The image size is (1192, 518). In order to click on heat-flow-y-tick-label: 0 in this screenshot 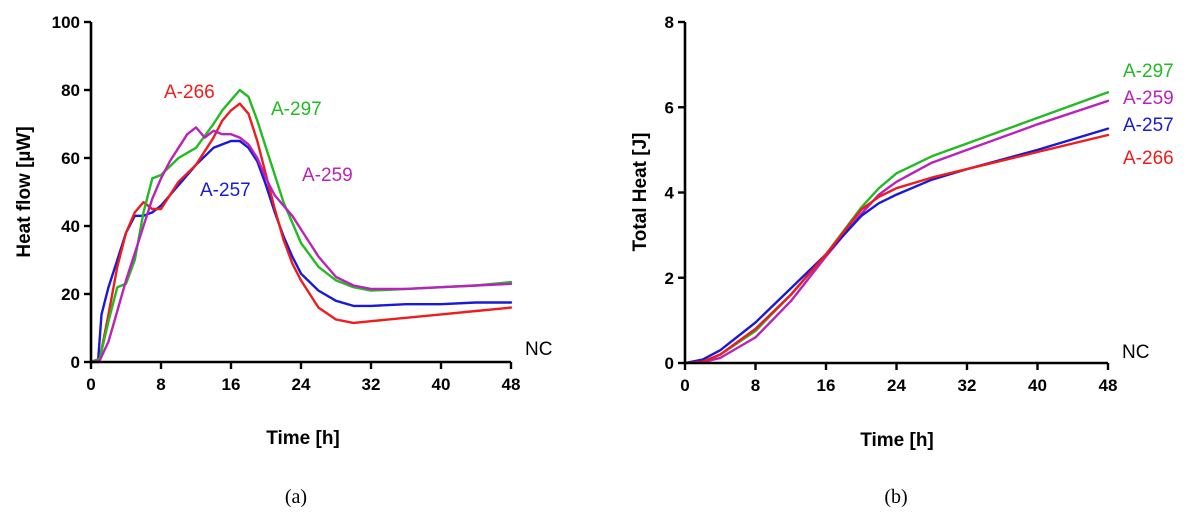, I will do `click(75, 362)`.